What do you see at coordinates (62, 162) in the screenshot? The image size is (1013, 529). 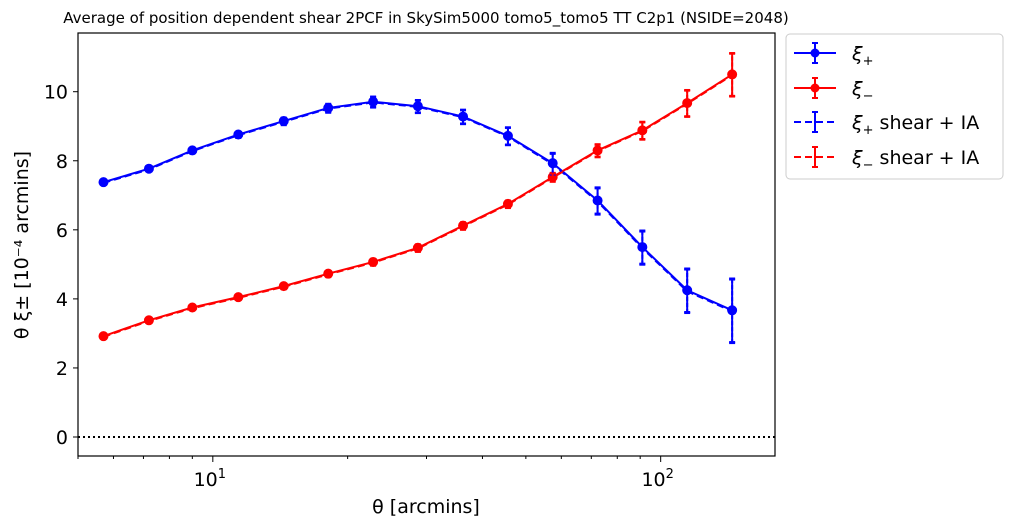 I see `y-tick-label: 8` at bounding box center [62, 162].